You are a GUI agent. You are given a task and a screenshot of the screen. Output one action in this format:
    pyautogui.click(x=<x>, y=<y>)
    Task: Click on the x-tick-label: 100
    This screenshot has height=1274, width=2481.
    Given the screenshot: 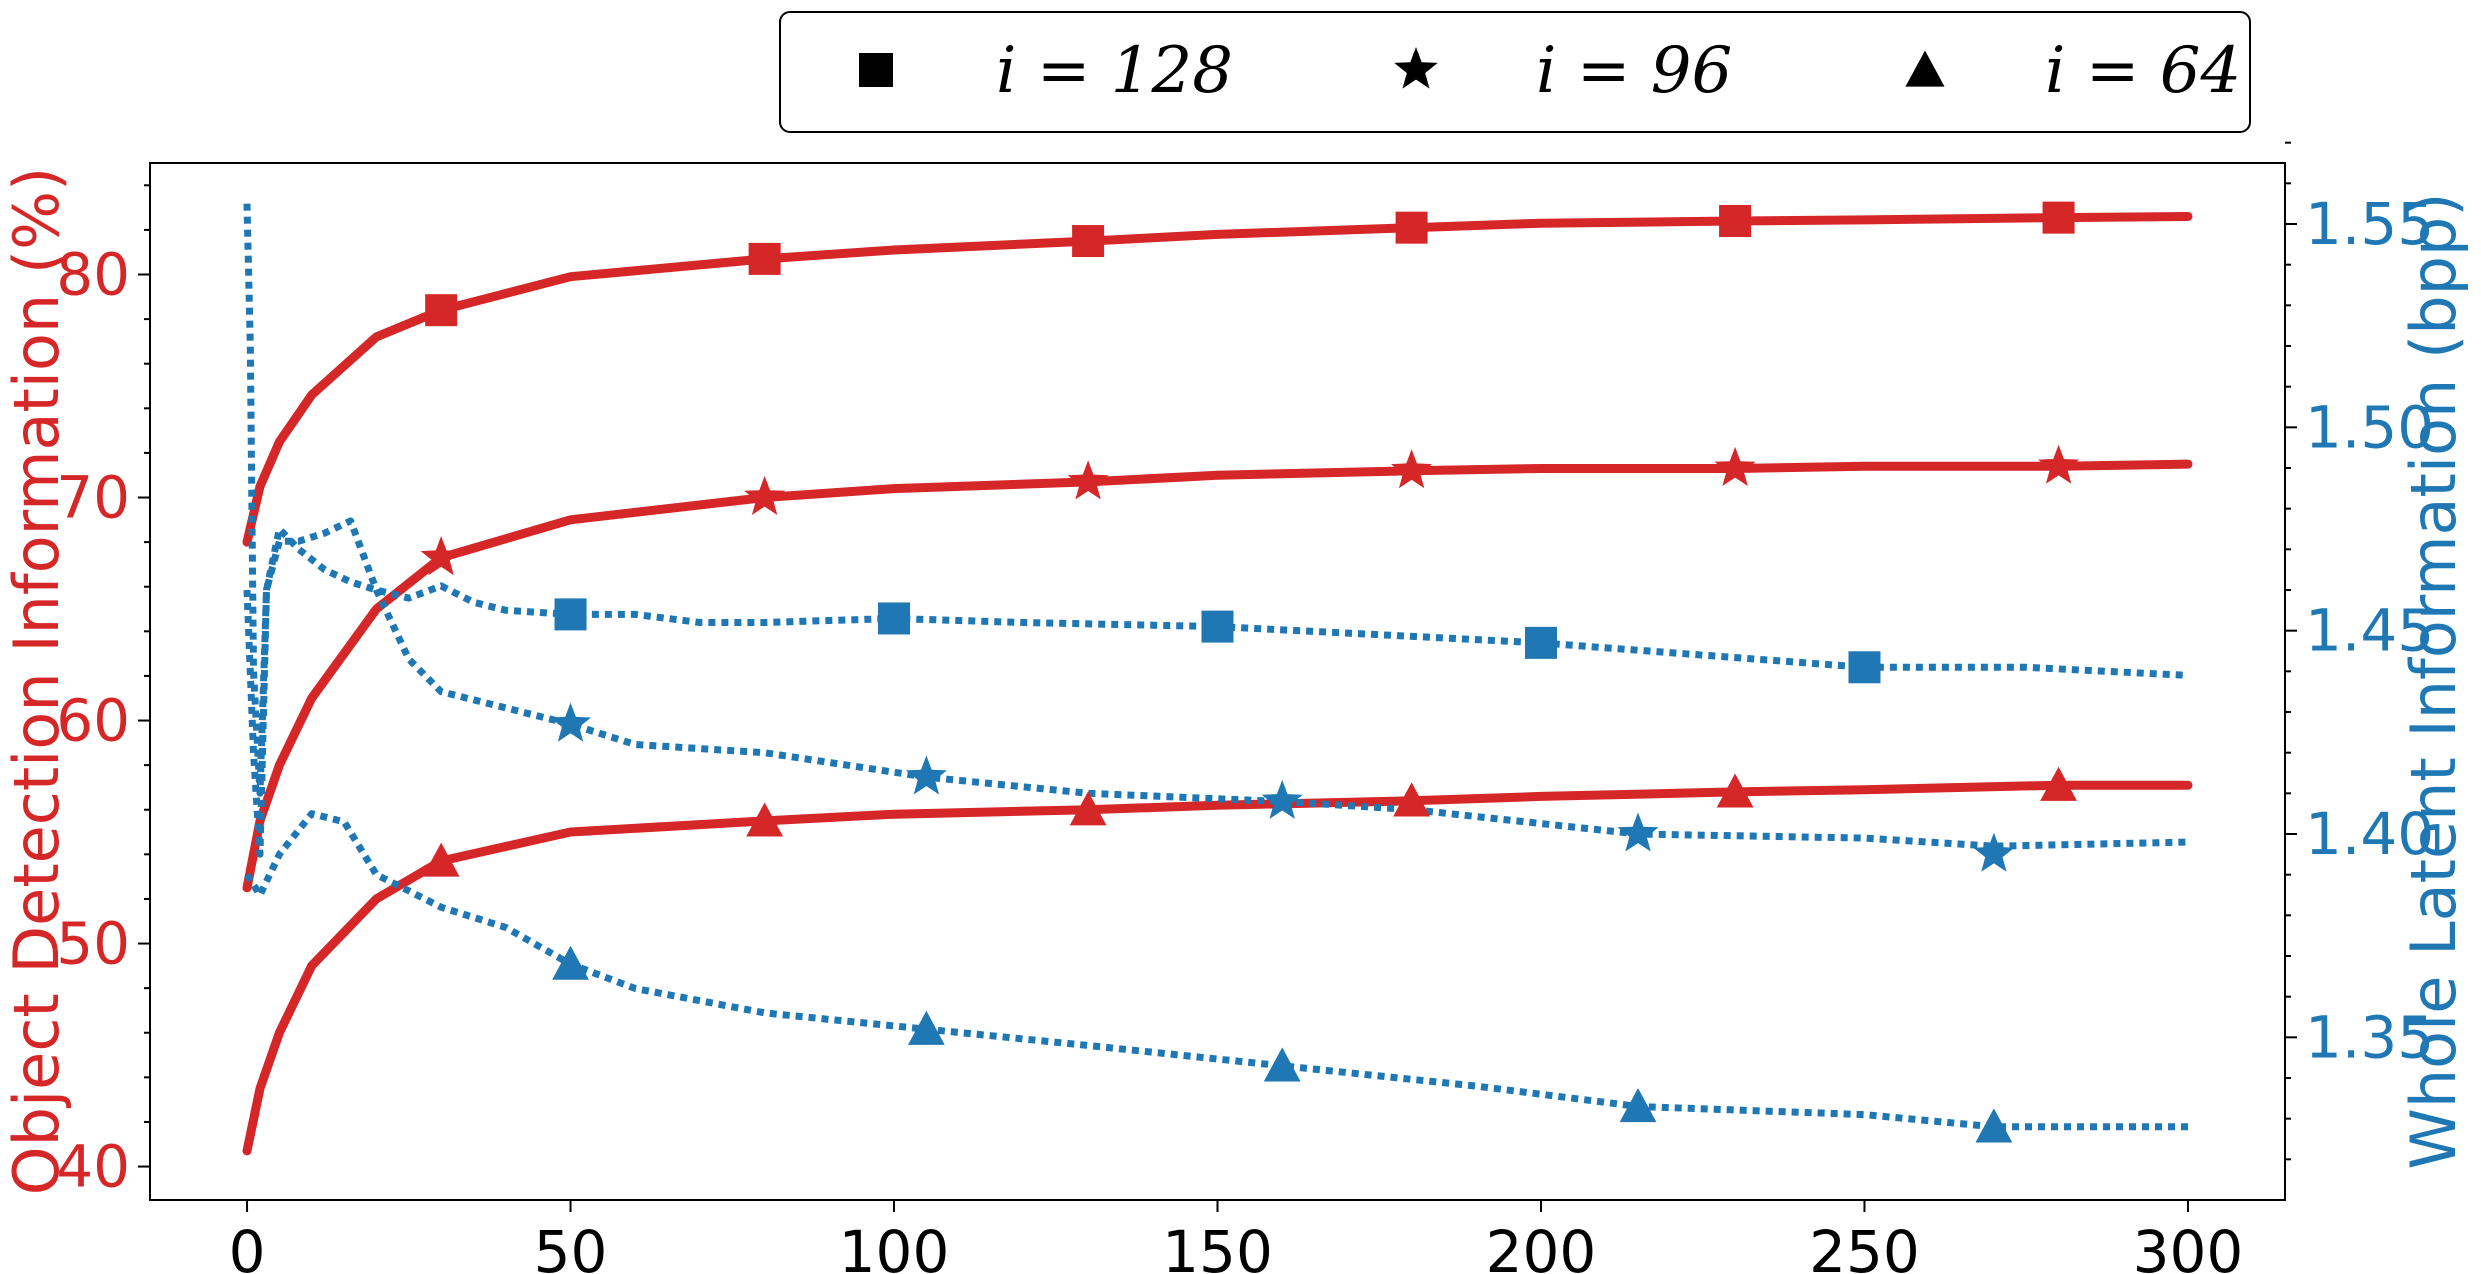 What is the action you would take?
    pyautogui.click(x=894, y=1246)
    